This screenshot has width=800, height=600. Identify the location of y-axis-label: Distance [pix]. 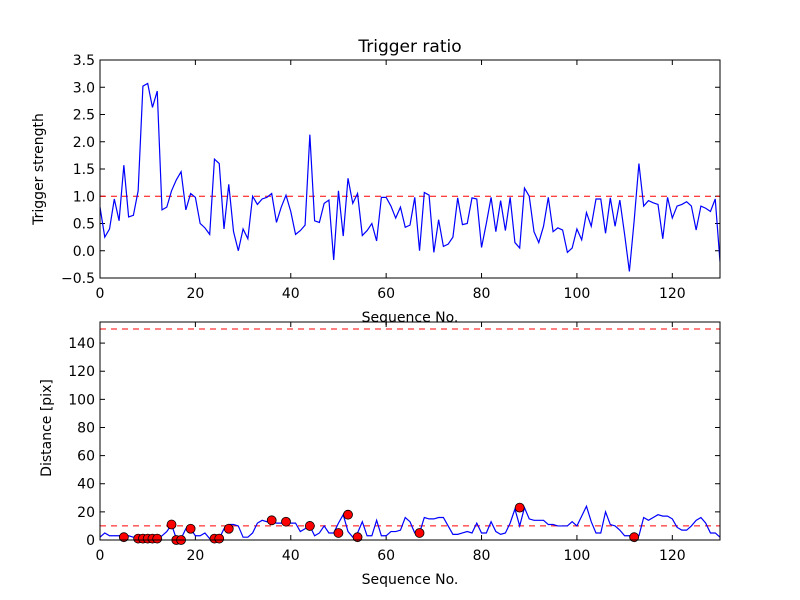
(47, 428).